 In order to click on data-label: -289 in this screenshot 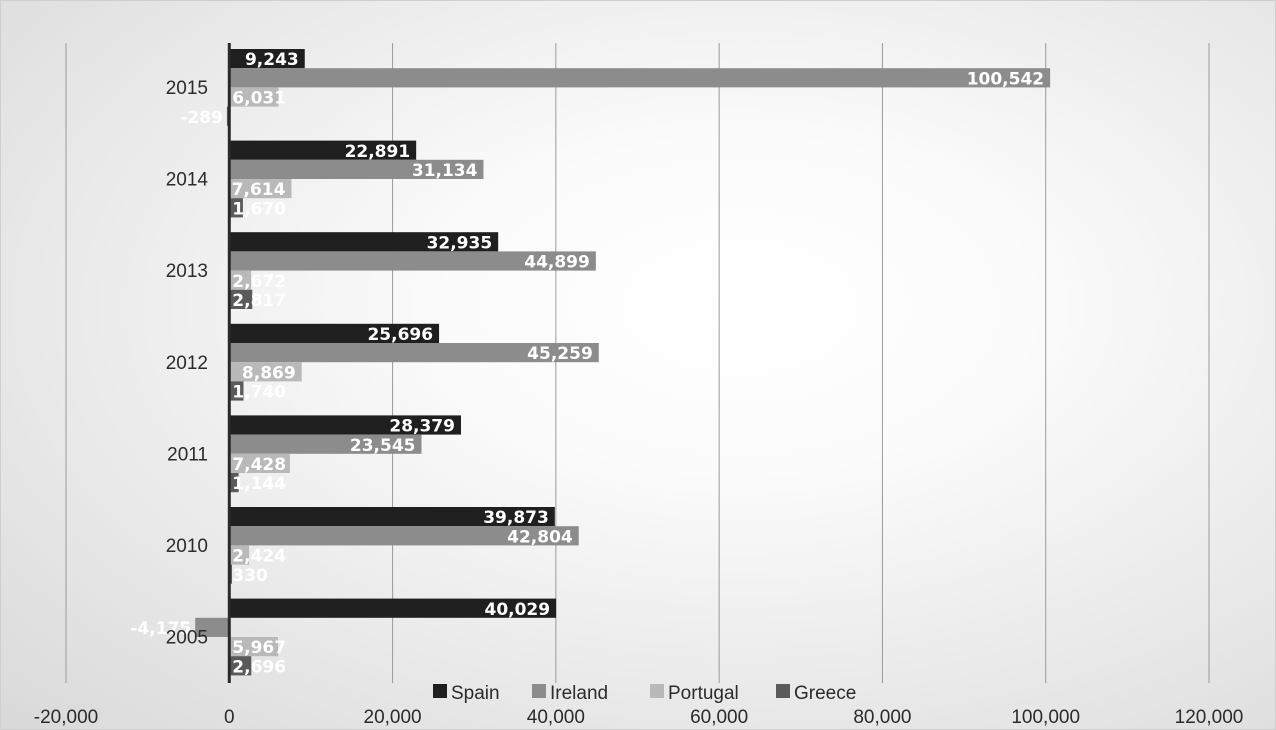, I will do `click(201, 118)`.